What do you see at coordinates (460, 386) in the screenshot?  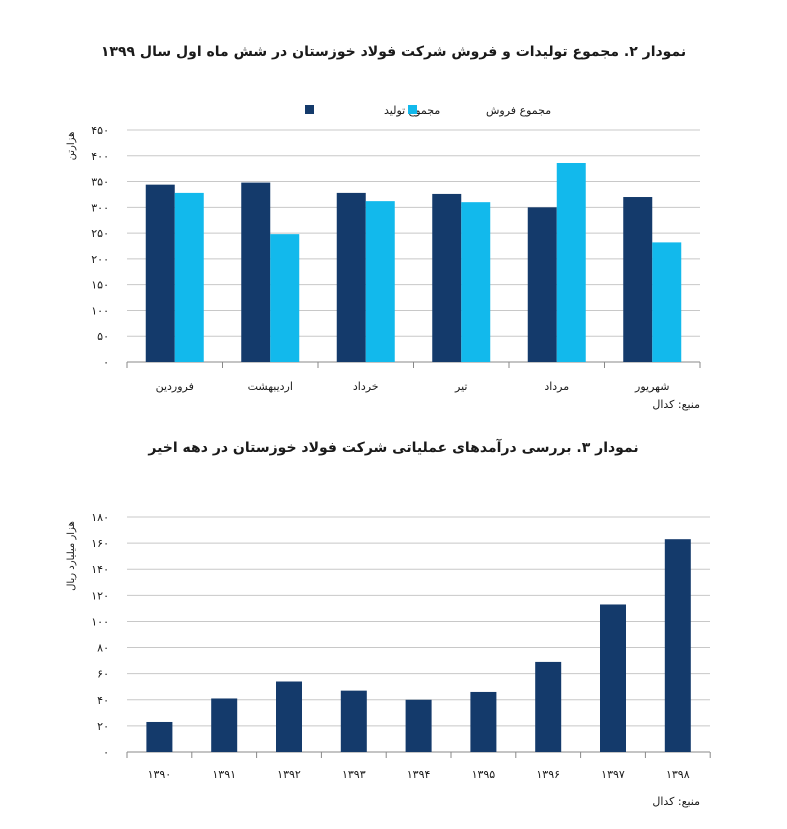 I see `chart1-category-label: تیر` at bounding box center [460, 386].